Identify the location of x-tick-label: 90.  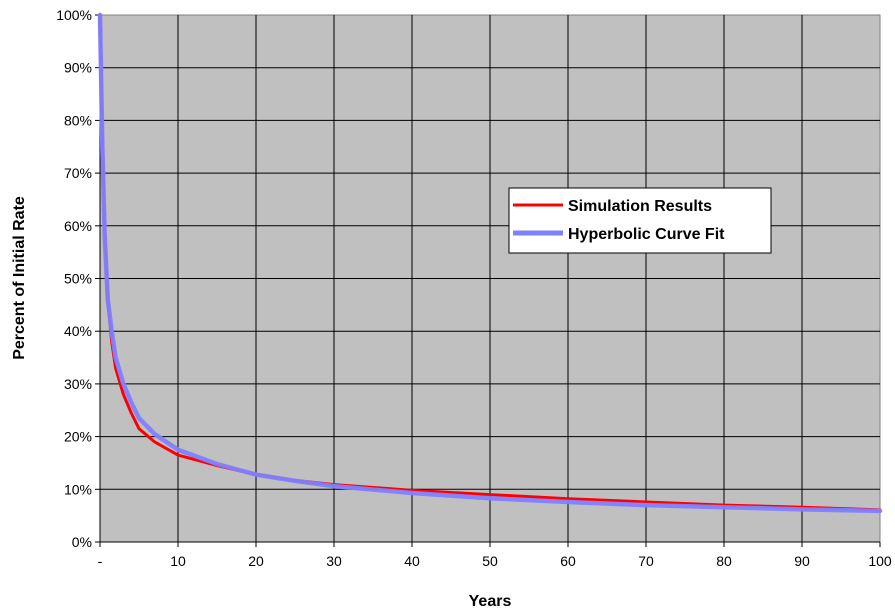
(802, 561).